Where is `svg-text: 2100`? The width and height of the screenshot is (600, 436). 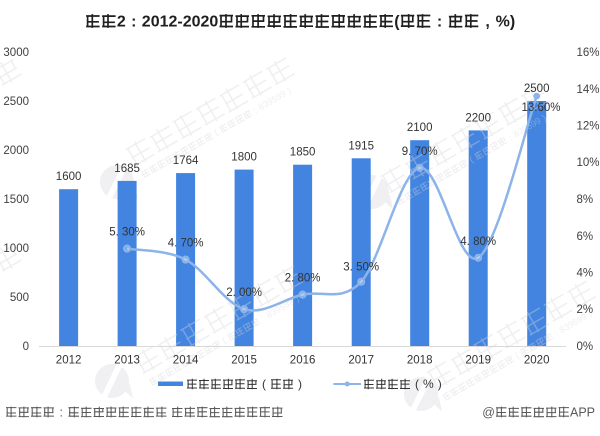 svg-text: 2100 is located at coordinates (420, 128).